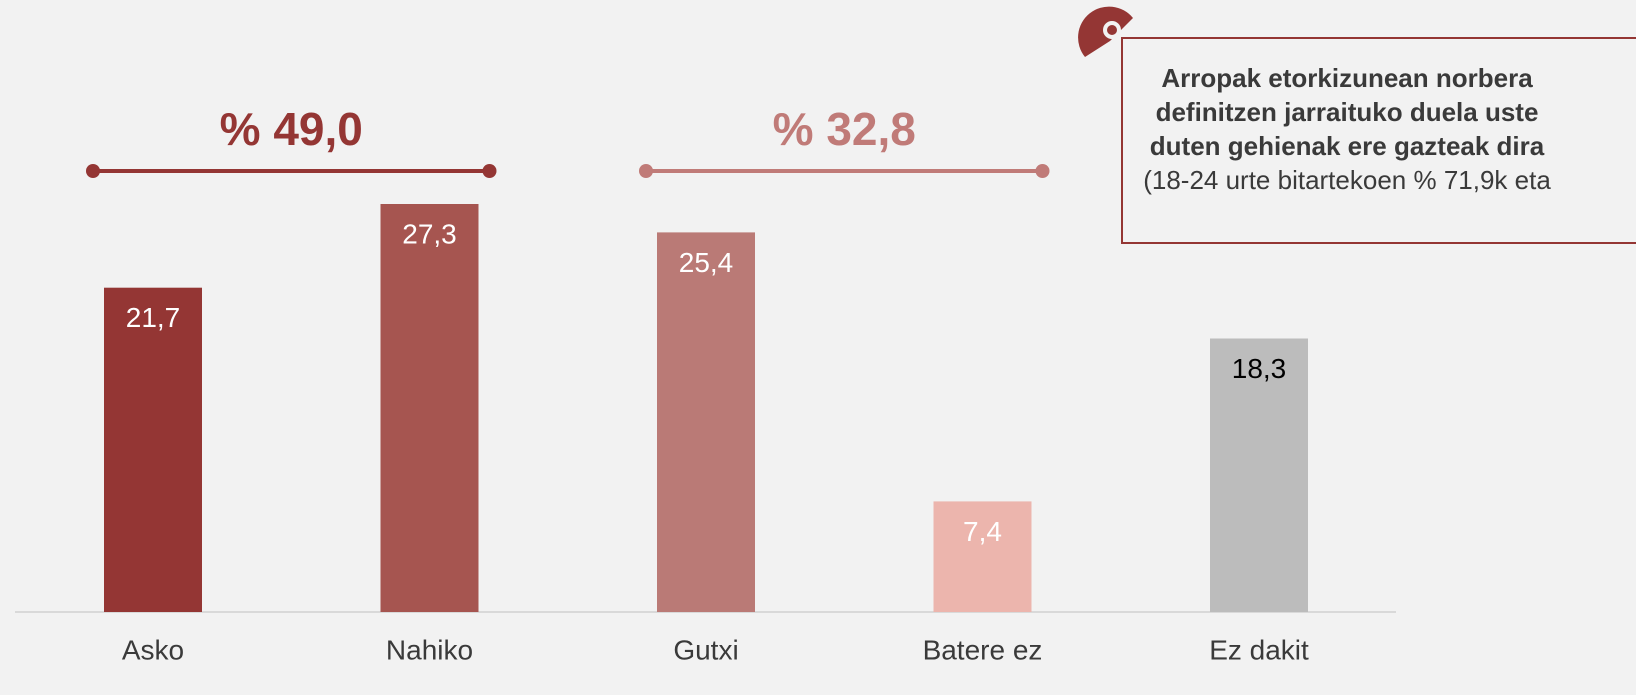  I want to click on bracket-label: % 49,0, so click(291, 129).